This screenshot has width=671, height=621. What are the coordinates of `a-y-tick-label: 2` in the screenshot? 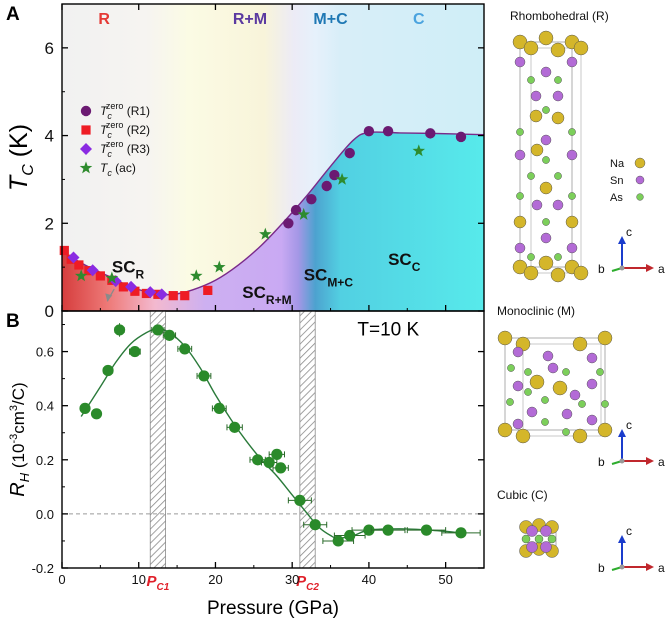 It's located at (49, 223).